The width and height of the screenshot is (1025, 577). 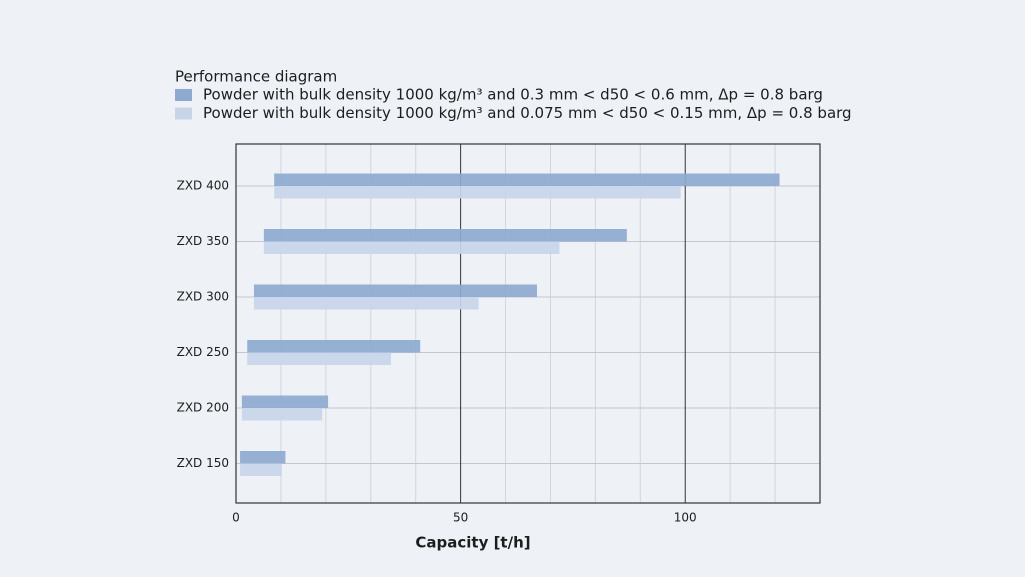 I want to click on x-tick-label: 50, so click(x=460, y=518).